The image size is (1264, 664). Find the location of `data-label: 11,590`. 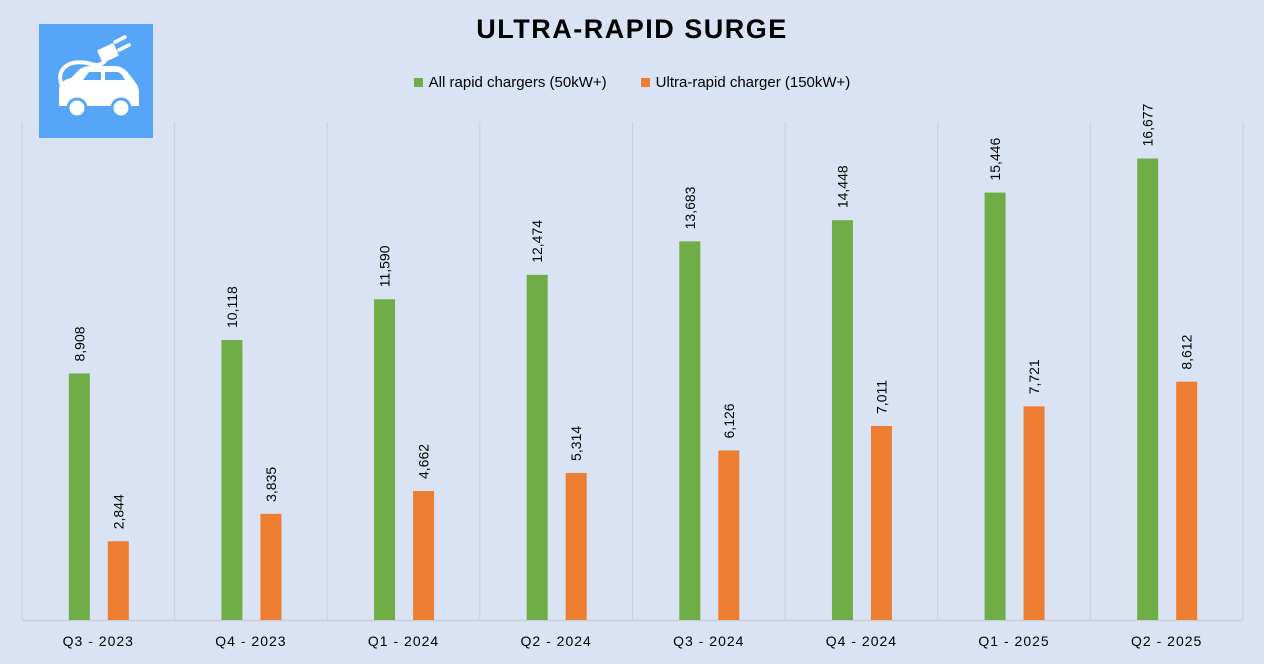

data-label: 11,590 is located at coordinates (385, 266).